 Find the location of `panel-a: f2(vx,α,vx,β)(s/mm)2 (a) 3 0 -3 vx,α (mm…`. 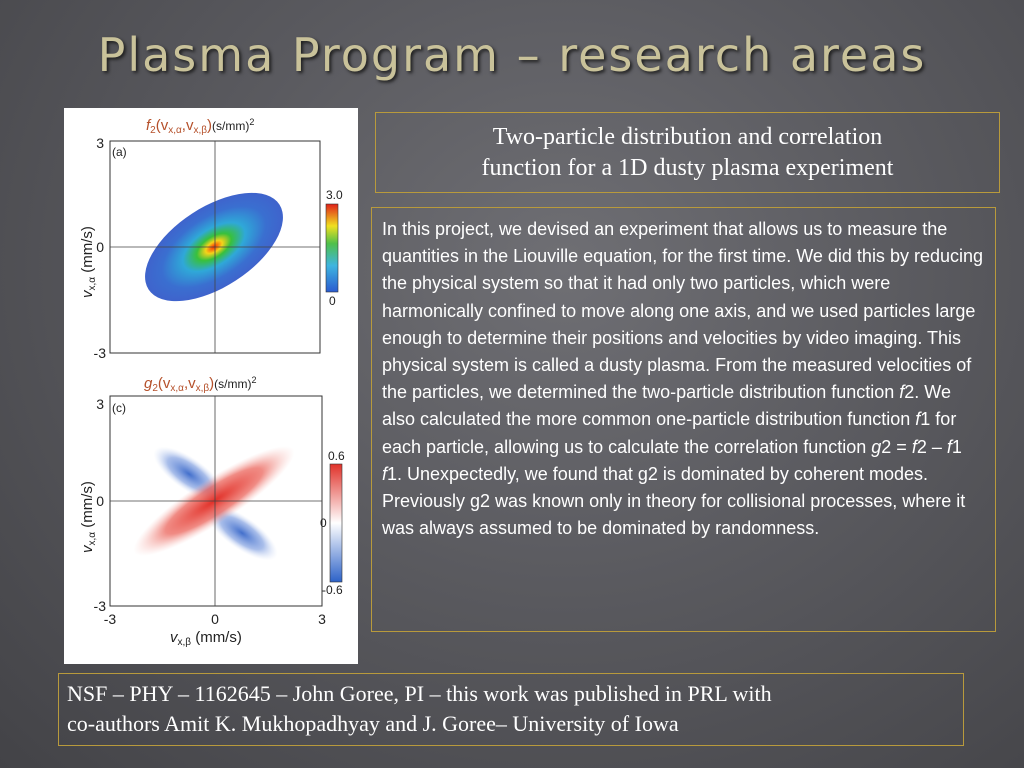

panel-a: f2(vx,α,vx,β)(s/mm)2 (a) 3 0 -3 vx,α (mm… is located at coordinates (211, 239).